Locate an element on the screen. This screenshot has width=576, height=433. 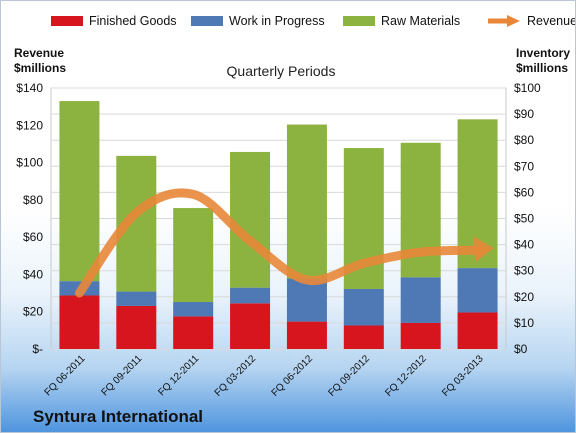
legend-work-in-progress: Work in Progress is located at coordinates (258, 21).